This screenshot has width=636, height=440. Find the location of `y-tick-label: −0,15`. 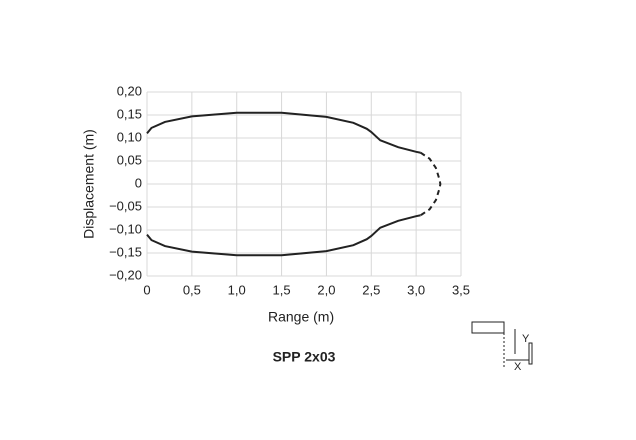

y-tick-label: −0,15 is located at coordinates (125, 251).